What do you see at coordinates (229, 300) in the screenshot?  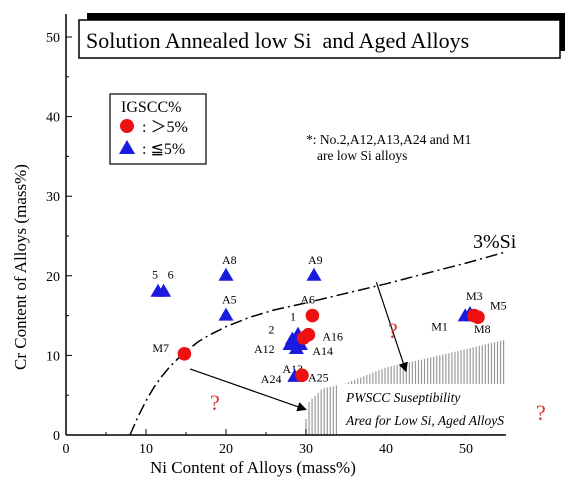 I see `point-label: A5` at bounding box center [229, 300].